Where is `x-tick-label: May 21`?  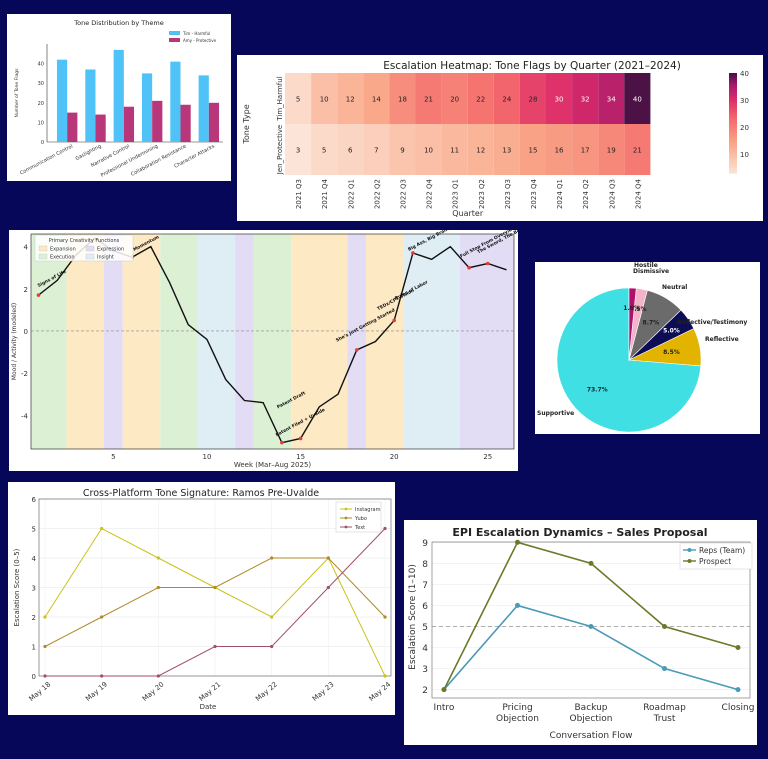 x-tick-label: May 21 is located at coordinates (210, 691).